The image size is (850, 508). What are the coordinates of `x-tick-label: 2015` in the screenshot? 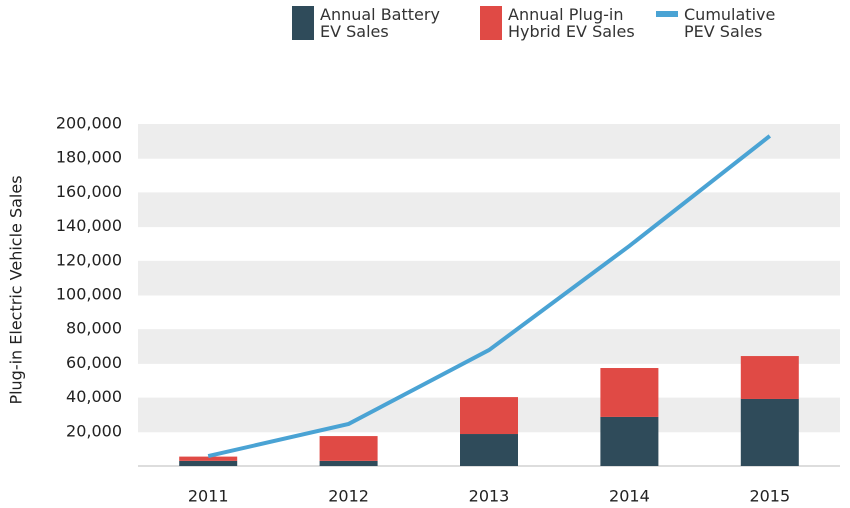 It's located at (769, 496).